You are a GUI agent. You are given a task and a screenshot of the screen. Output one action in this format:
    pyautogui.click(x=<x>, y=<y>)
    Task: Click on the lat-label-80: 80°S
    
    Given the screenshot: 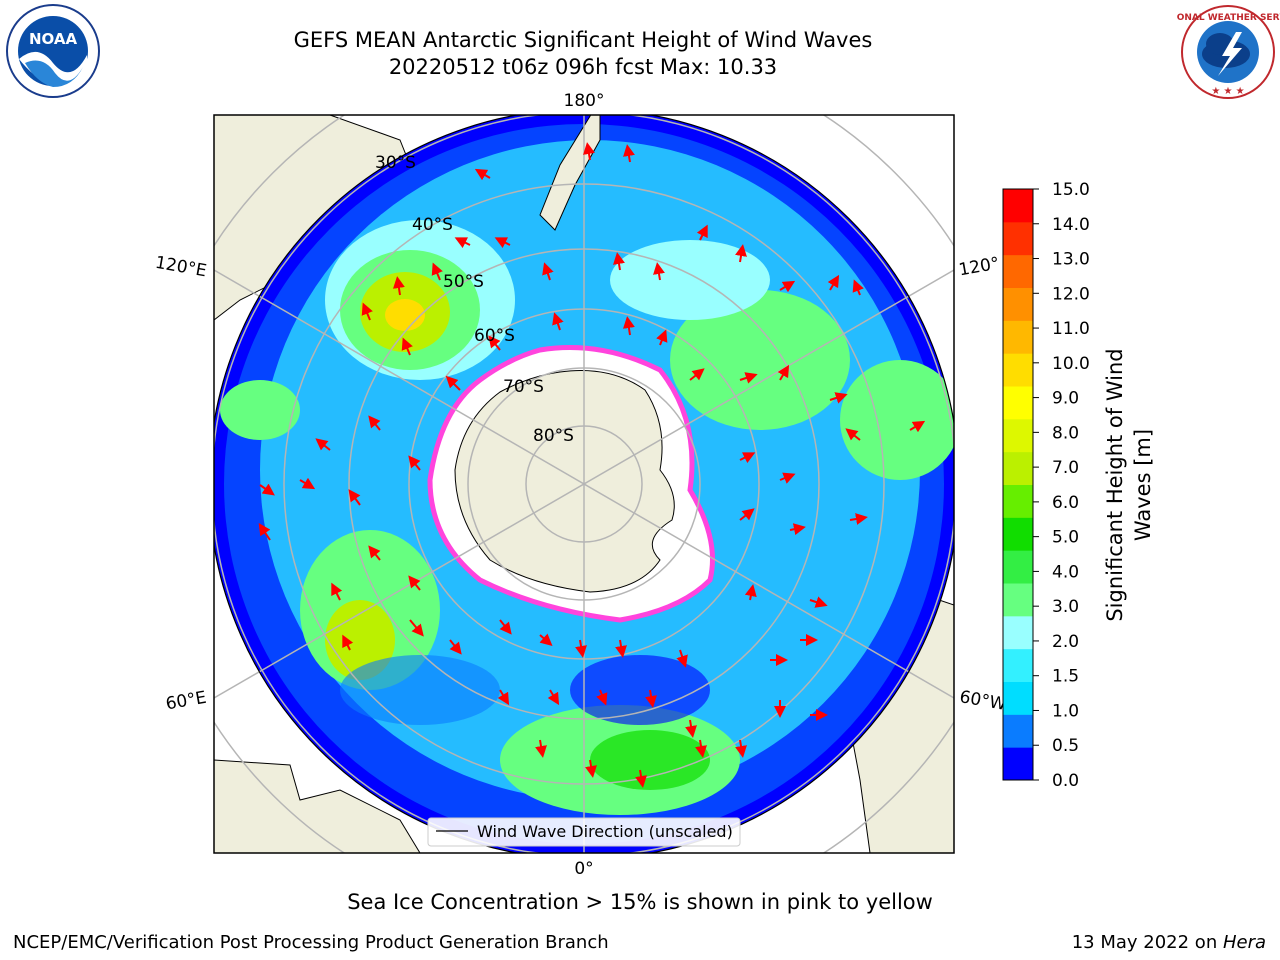 What is the action you would take?
    pyautogui.click(x=553, y=436)
    